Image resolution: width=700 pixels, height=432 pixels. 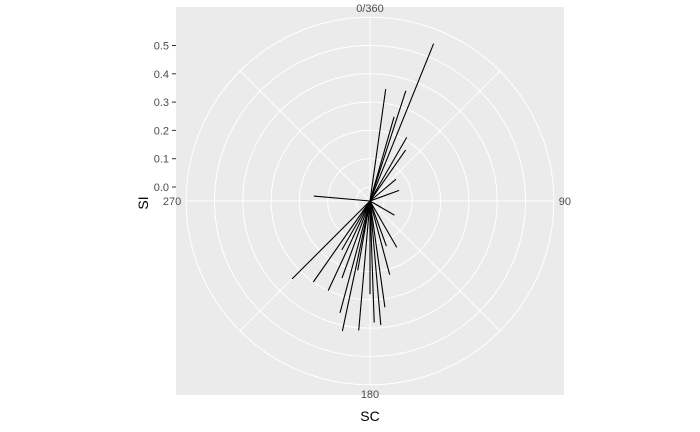 I want to click on radius-tick-labels: 0.0 0.1 0.2 0.3 0.4 0.5, so click(x=165, y=117).